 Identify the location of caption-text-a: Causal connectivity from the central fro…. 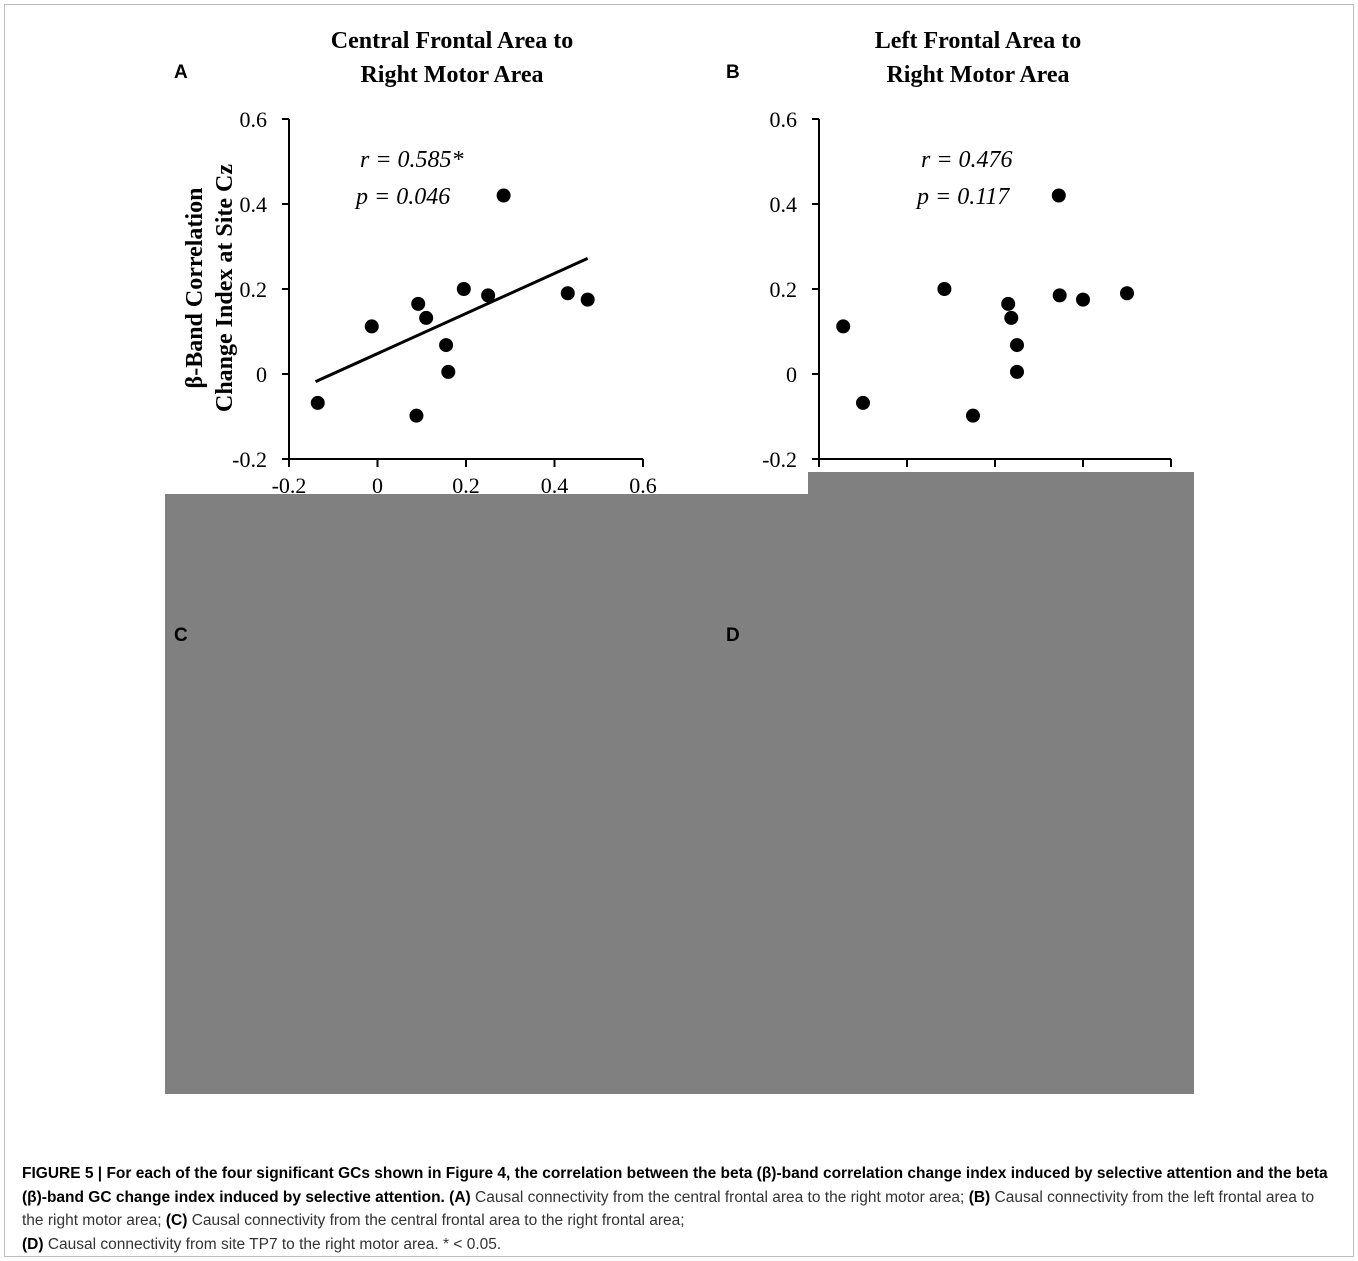
(720, 1197).